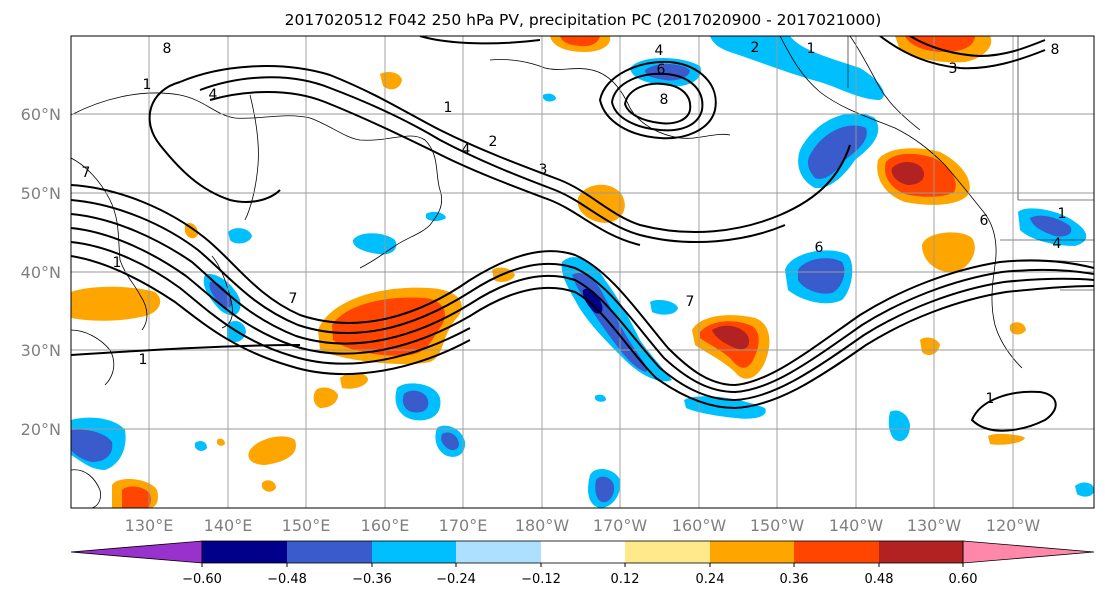 Image resolution: width=1105 pixels, height=601 pixels. I want to click on gulf-of-alaska-anomalies, so click(884, 159).